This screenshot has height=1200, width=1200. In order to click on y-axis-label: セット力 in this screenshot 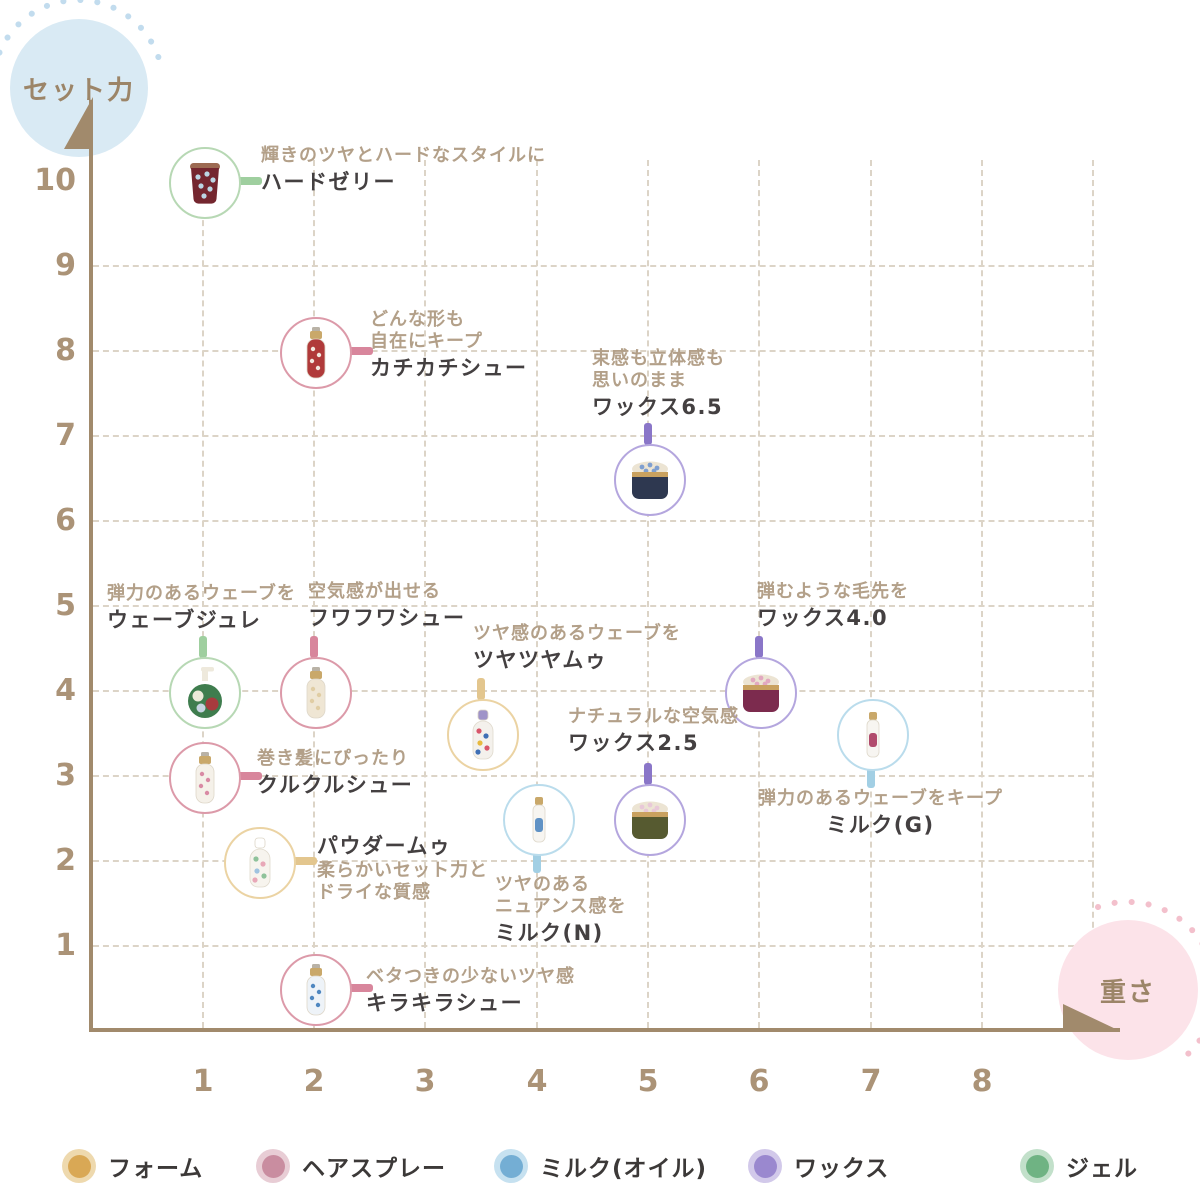, I will do `click(78, 90)`.